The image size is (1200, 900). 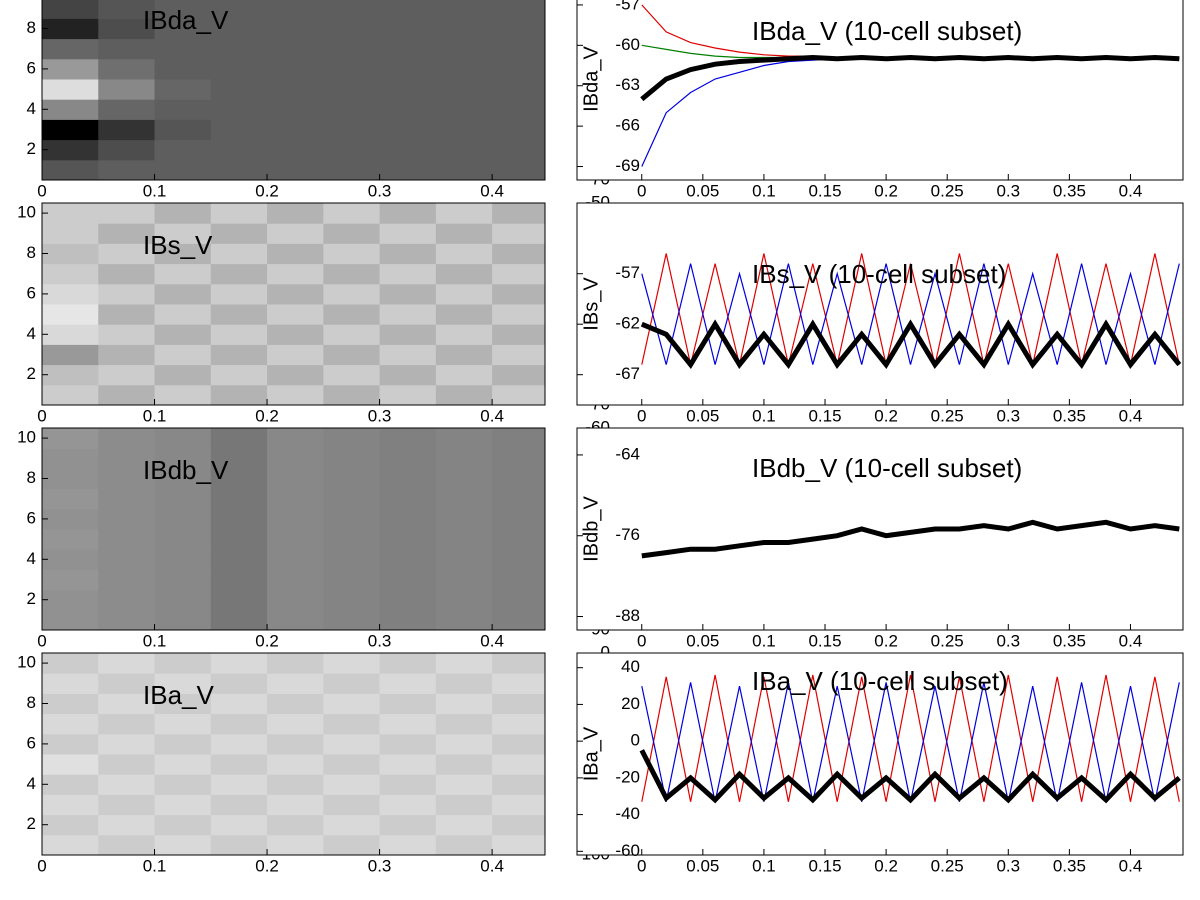 What do you see at coordinates (627, 453) in the screenshot?
I see `y-tick-label: -64` at bounding box center [627, 453].